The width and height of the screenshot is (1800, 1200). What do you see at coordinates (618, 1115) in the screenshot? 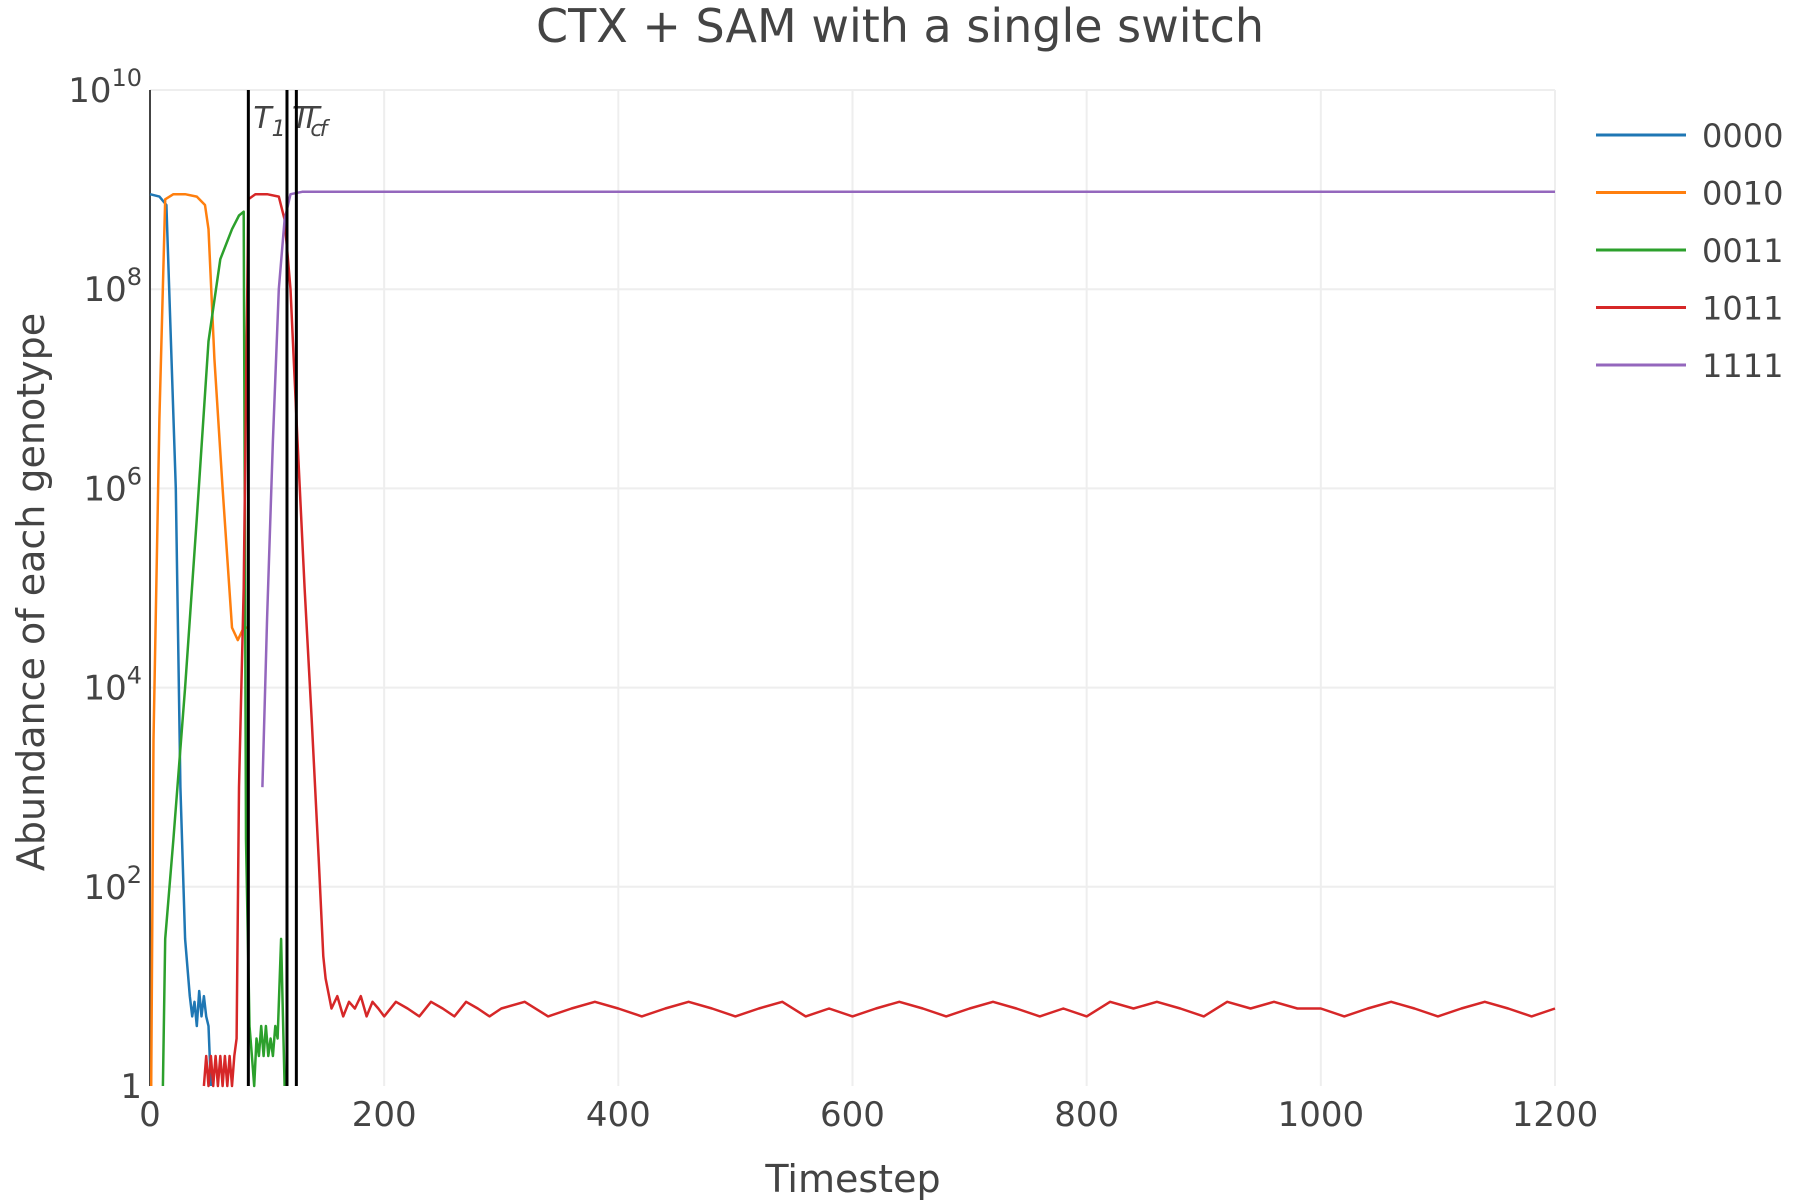
I see `x-tick-label: 400` at bounding box center [618, 1115].